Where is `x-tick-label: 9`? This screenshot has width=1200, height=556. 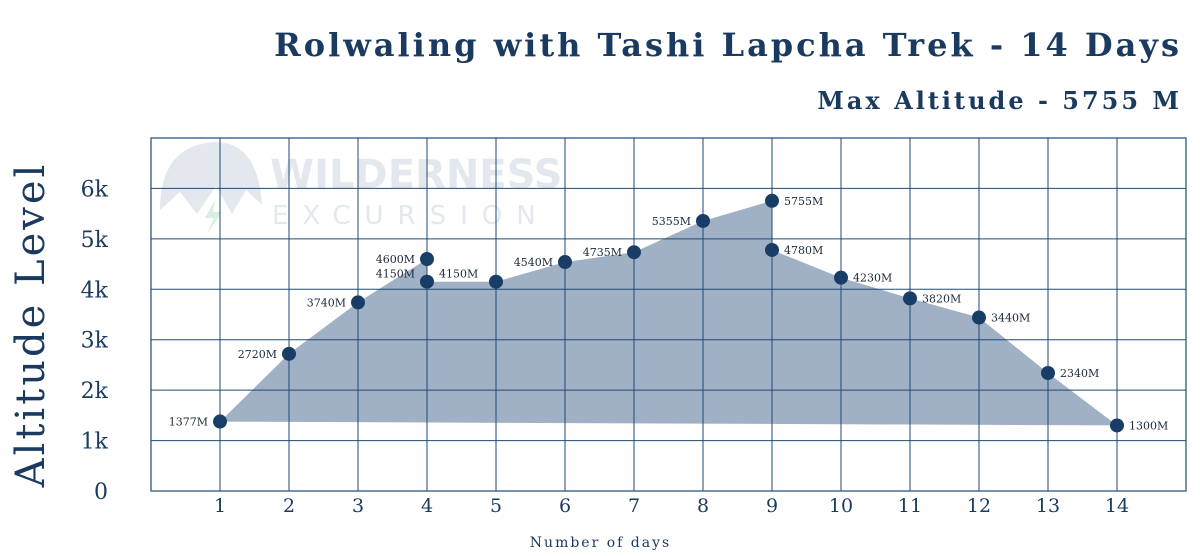
x-tick-label: 9 is located at coordinates (772, 506).